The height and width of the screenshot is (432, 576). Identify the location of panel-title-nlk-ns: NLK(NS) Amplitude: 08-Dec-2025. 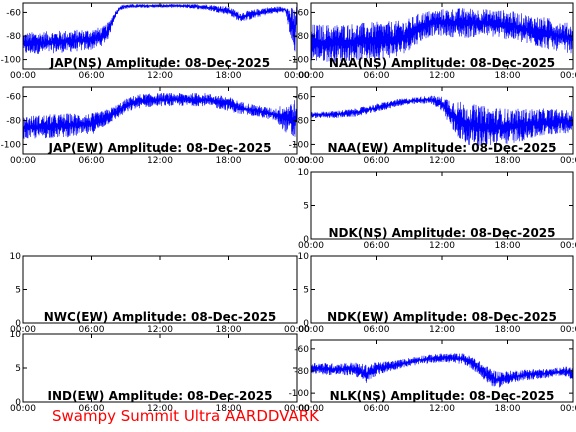
(442, 396).